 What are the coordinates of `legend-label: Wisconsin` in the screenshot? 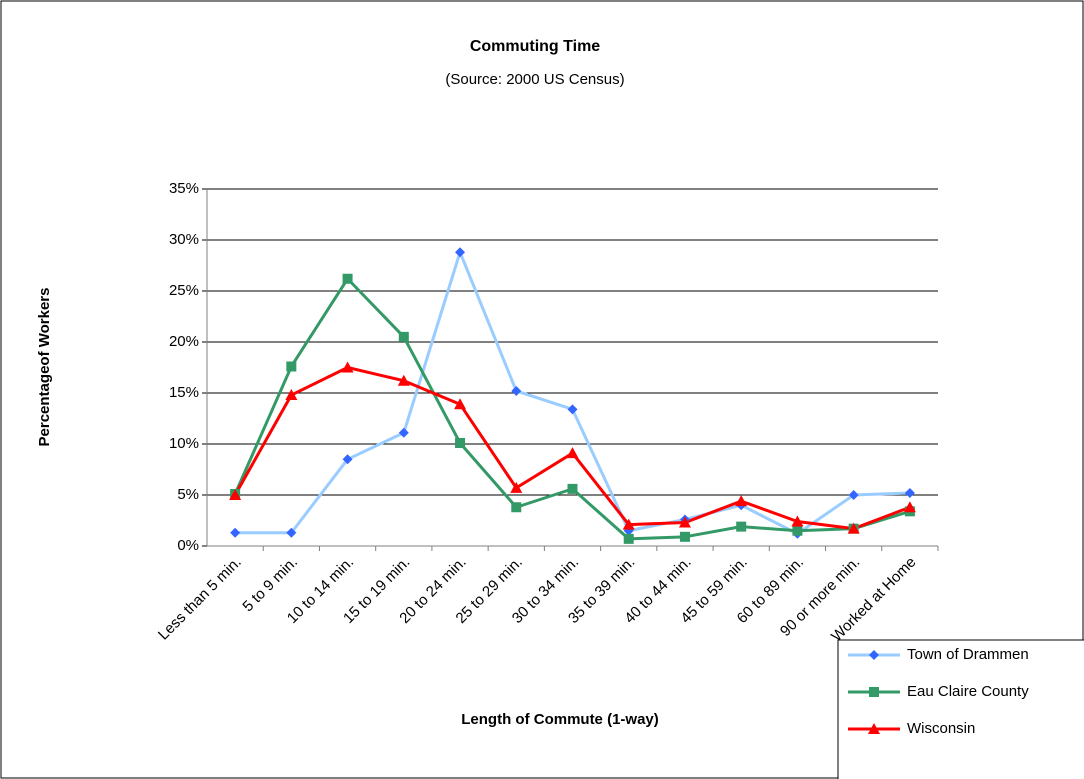 It's located at (941, 728).